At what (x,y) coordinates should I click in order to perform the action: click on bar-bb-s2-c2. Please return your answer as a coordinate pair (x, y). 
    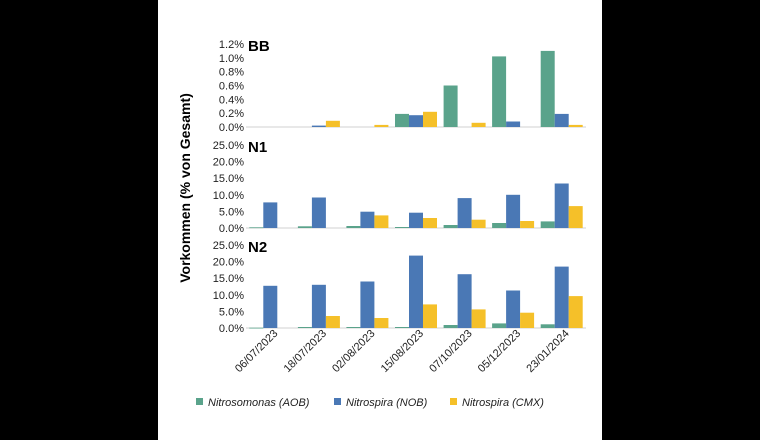
    Looking at the image, I should click on (381, 125).